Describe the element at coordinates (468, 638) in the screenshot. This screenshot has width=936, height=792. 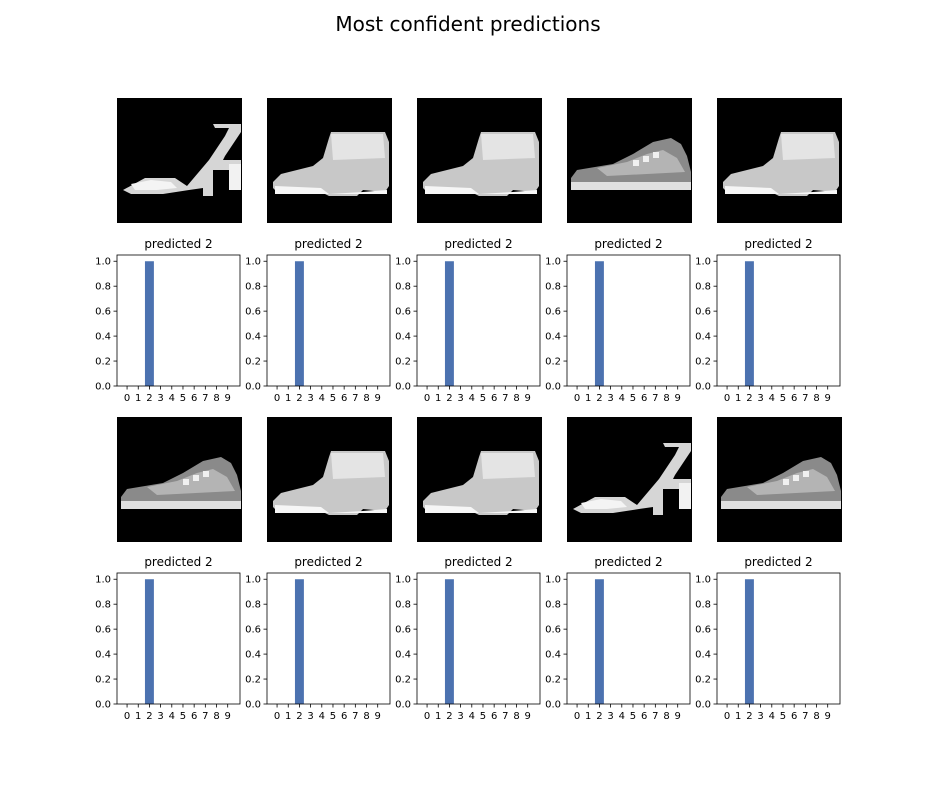
I see `bar-chart-7: predicted 2 0 1 2 3 4 5 6 7 8 9 0.0 0.2 0.4 0.6 0.8 1.0` at that location.